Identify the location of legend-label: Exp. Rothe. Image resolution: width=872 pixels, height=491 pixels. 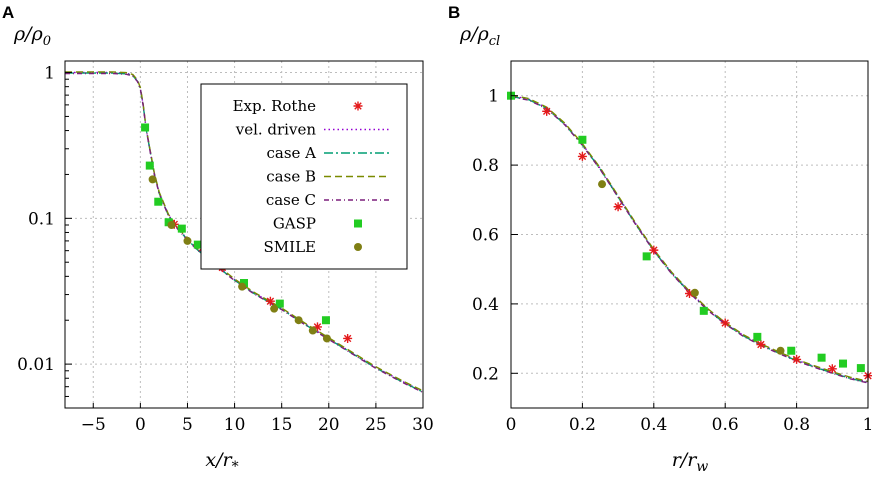
(275, 106).